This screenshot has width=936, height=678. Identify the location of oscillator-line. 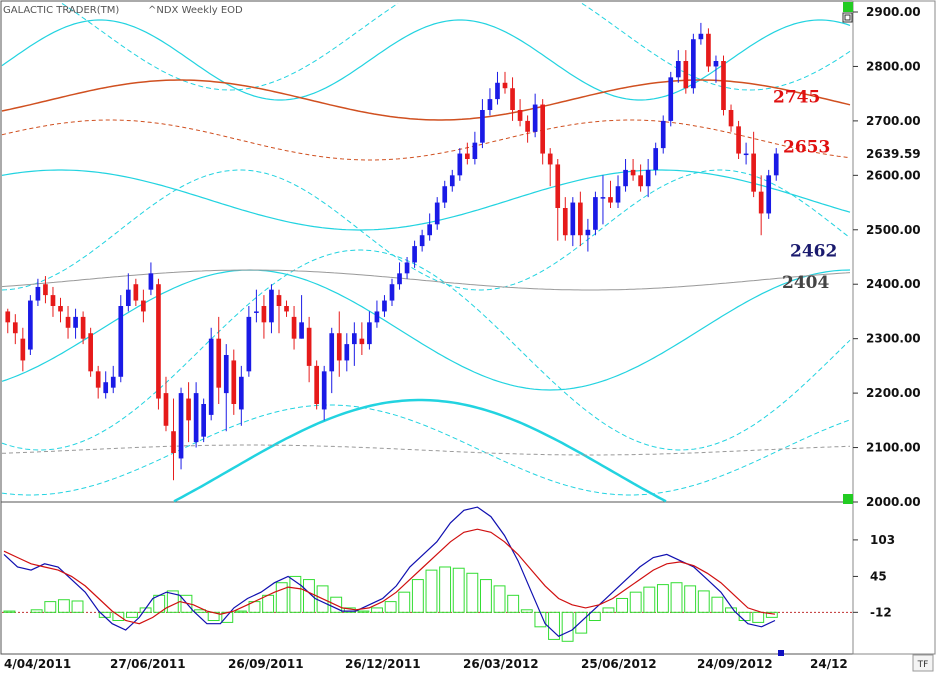
(389, 576).